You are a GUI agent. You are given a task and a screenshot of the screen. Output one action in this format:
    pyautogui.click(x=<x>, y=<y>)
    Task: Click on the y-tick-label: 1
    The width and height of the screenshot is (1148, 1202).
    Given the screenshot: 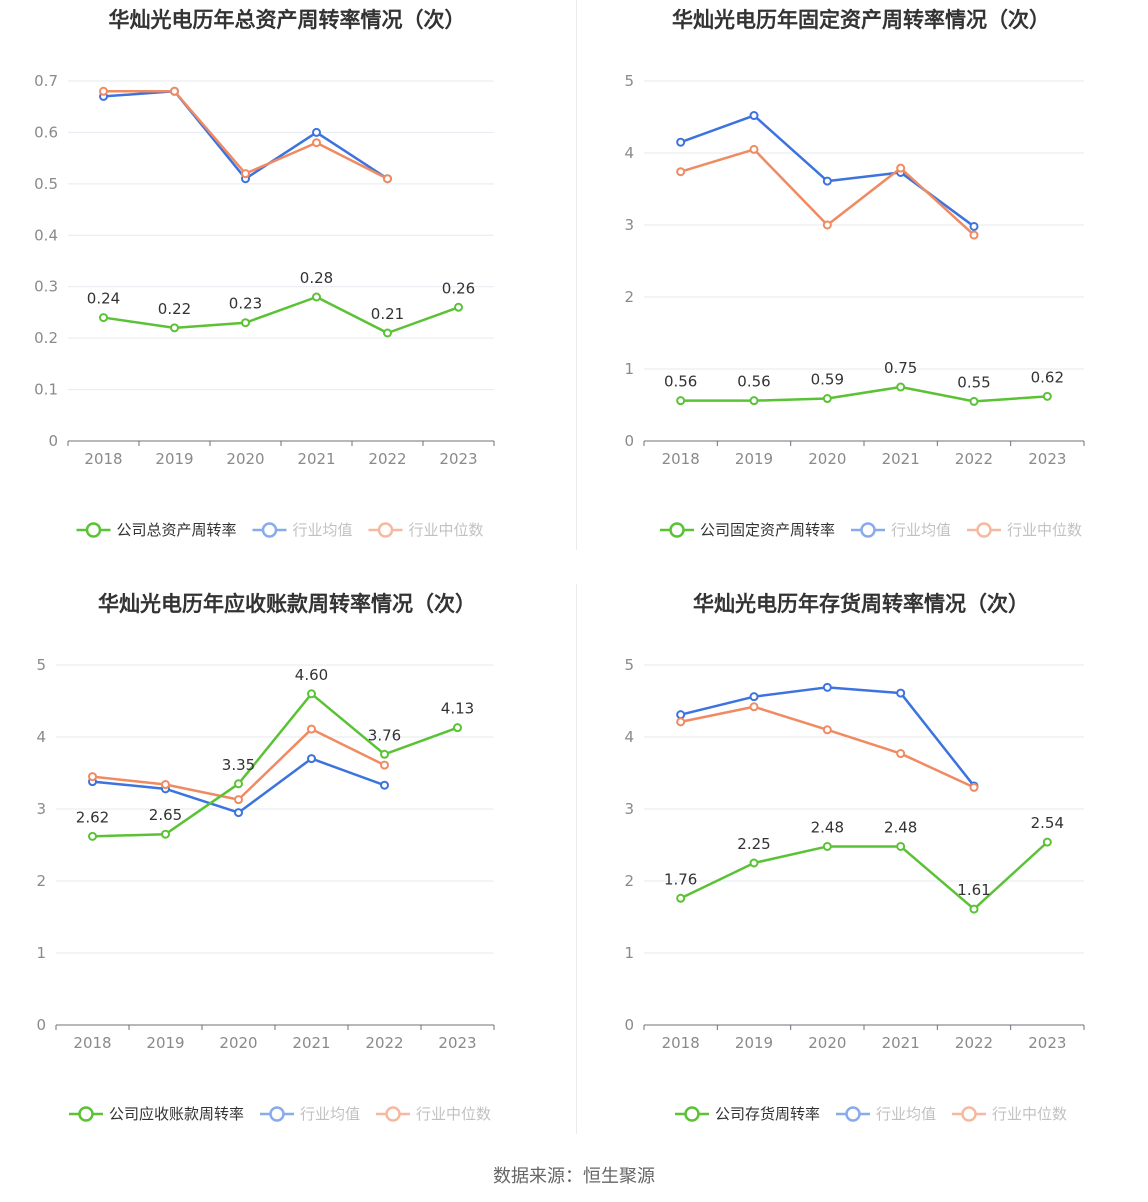 What is the action you would take?
    pyautogui.click(x=629, y=369)
    